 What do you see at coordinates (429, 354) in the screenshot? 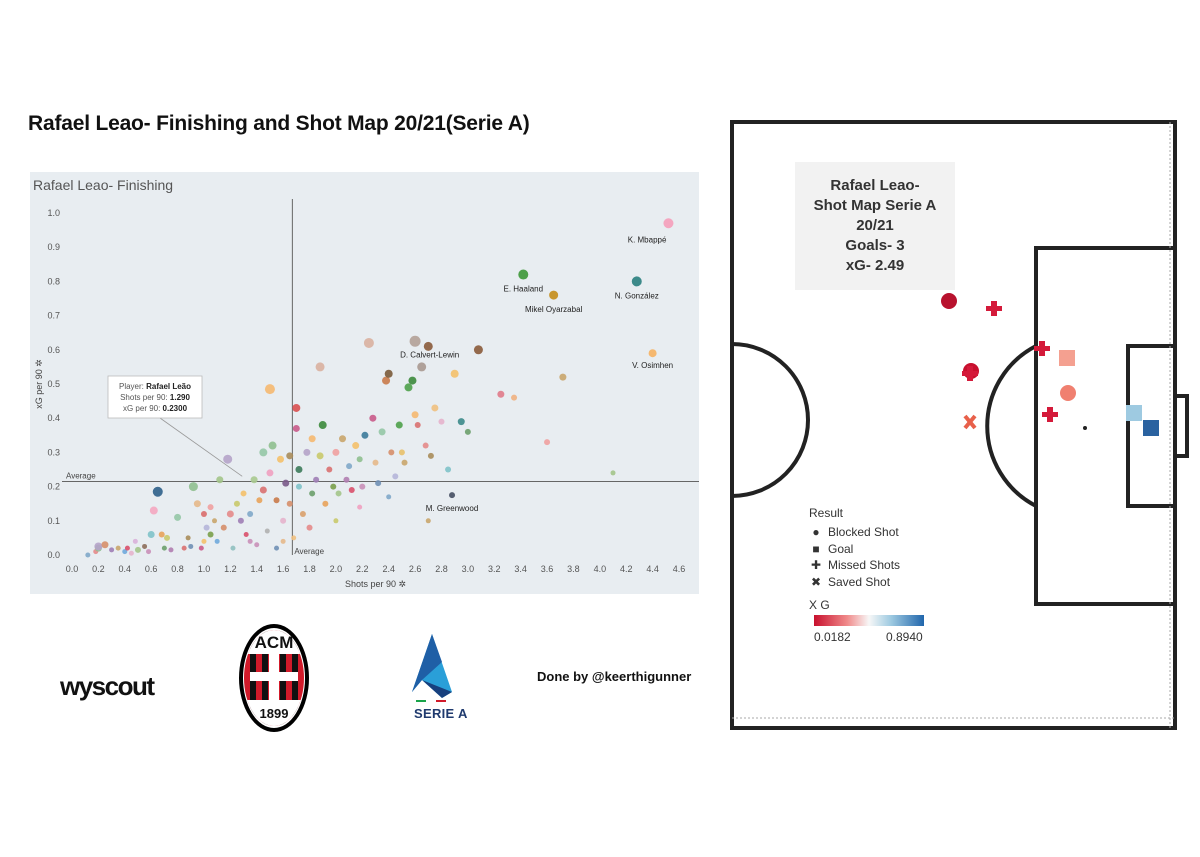
I see `point-label: D. Calvert-Lewin` at bounding box center [429, 354].